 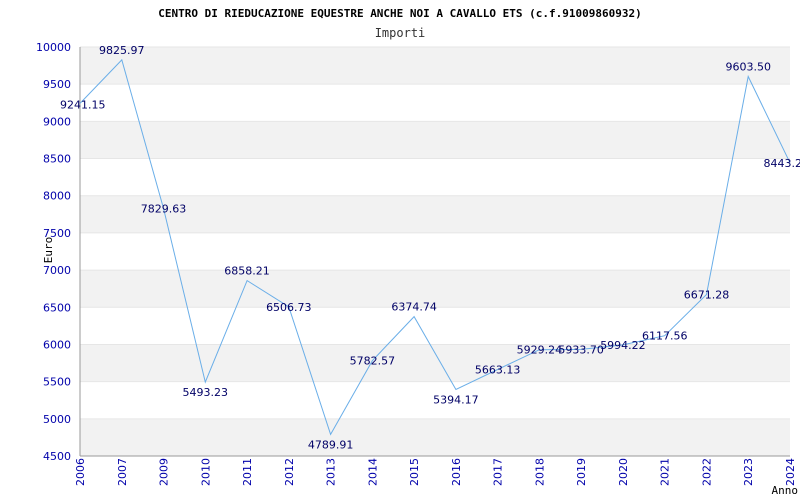 What do you see at coordinates (665, 336) in the screenshot?
I see `data-label: 6117.56` at bounding box center [665, 336].